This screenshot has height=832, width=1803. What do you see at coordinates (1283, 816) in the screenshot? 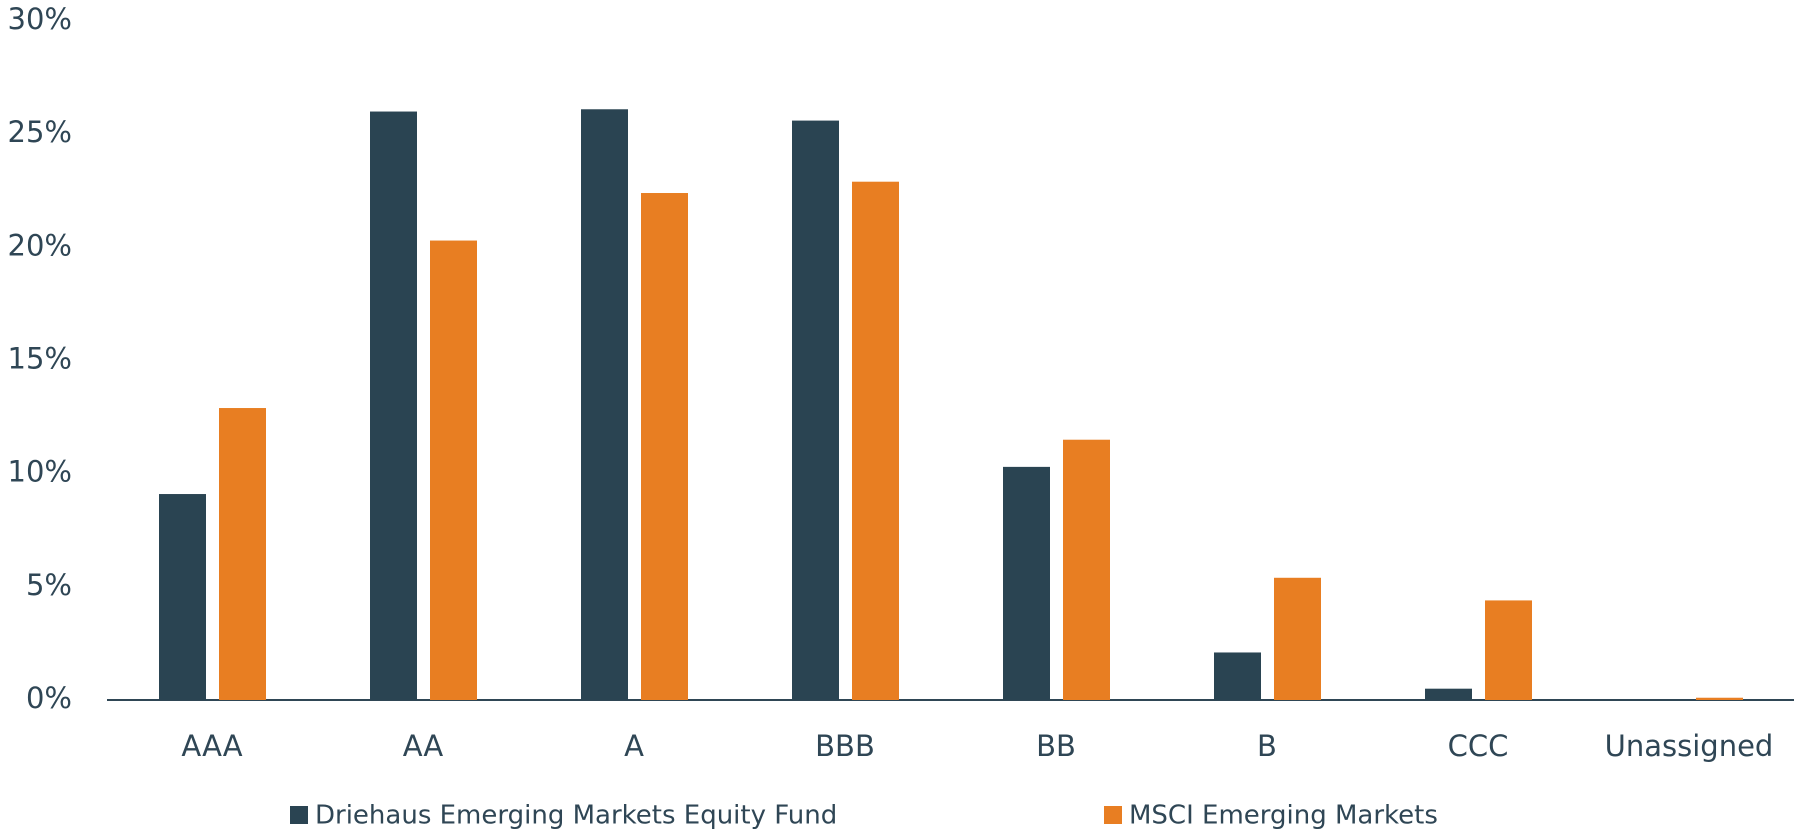
I see `legend-label: MSCI Emerging Markets` at bounding box center [1283, 816].